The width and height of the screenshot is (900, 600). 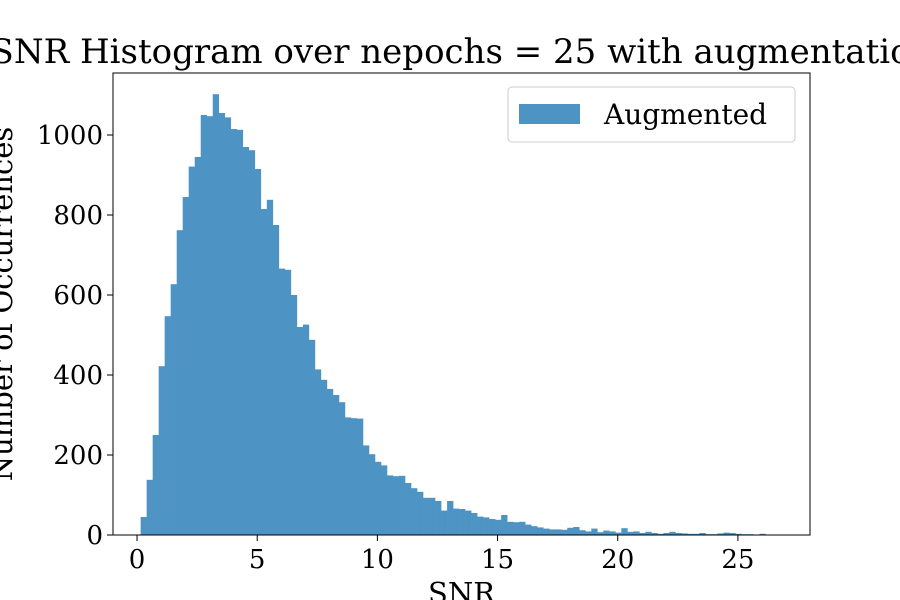 I want to click on y-tick-label: 400, so click(x=78, y=376).